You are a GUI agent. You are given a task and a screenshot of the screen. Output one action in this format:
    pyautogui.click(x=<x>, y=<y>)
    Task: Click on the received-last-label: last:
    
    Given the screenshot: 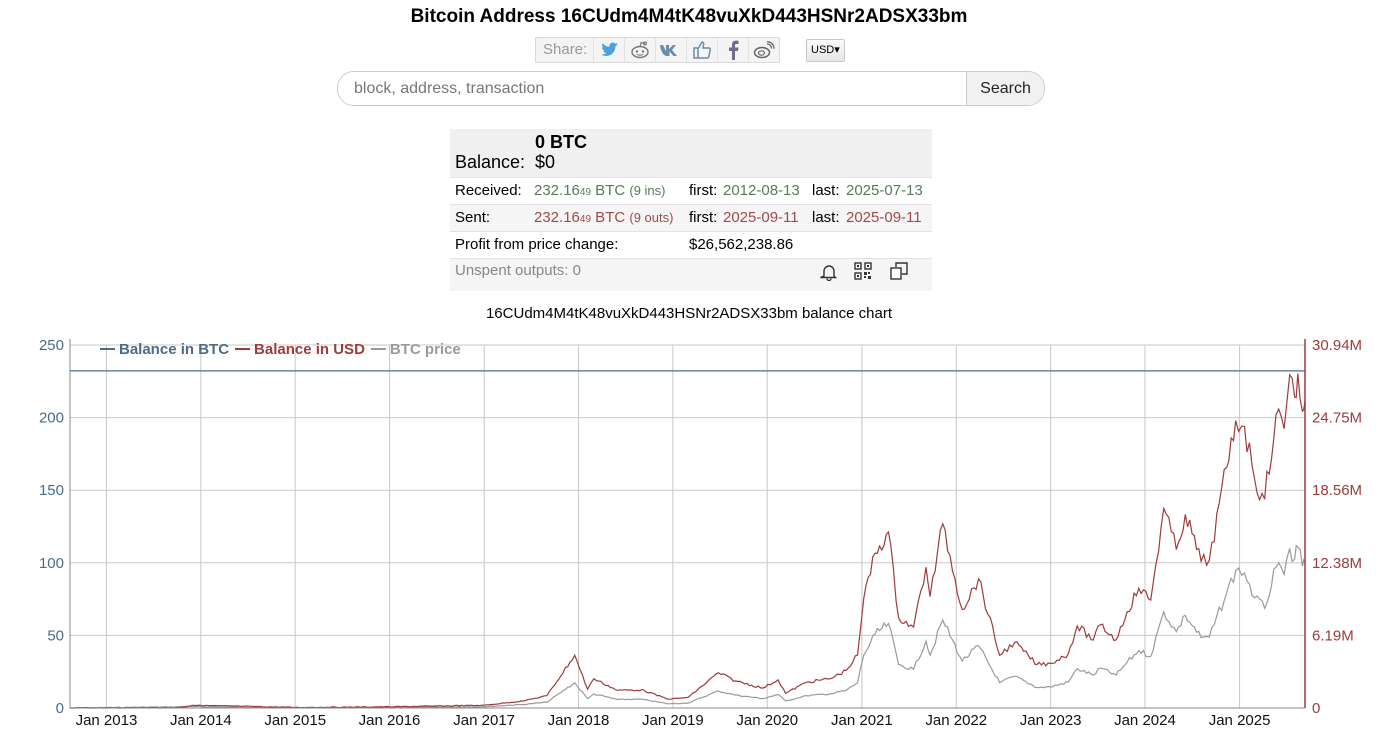 What is the action you would take?
    pyautogui.click(x=826, y=190)
    